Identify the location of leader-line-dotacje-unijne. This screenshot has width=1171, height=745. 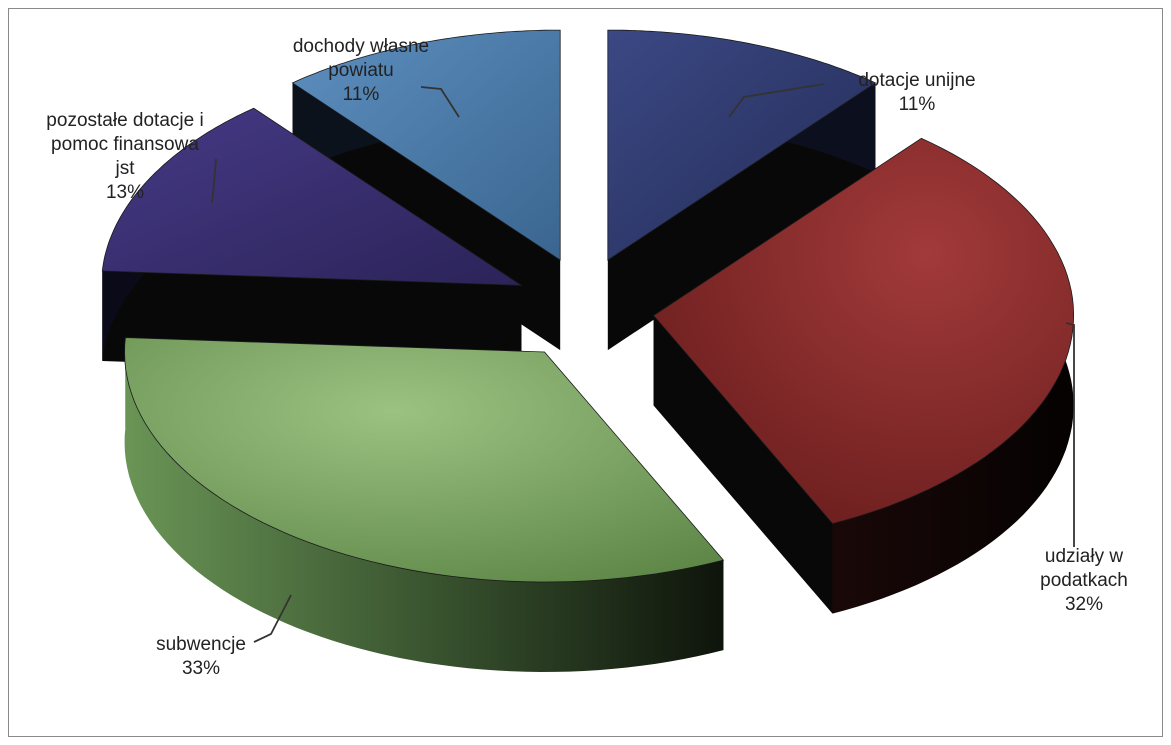
(776, 100).